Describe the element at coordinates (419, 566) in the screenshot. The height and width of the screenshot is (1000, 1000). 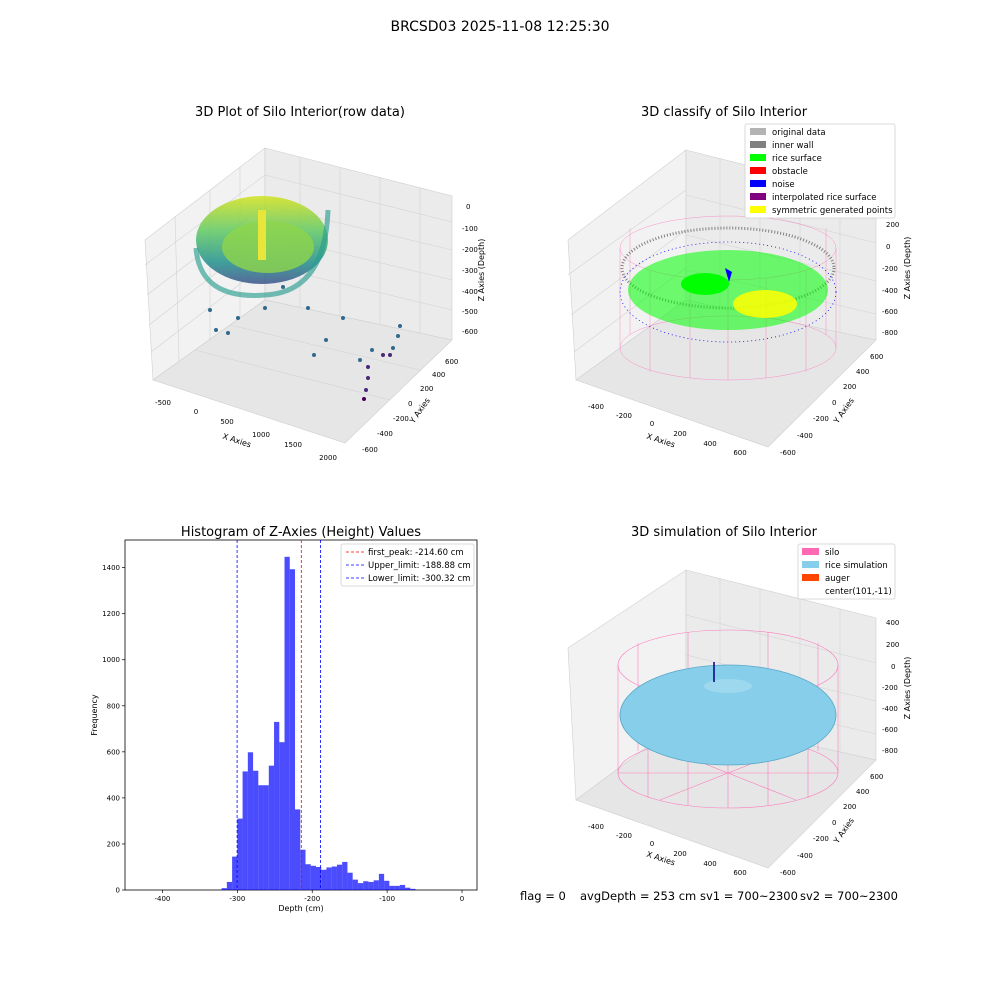
I see `legend-label: Upper_limit: -188.88 cm` at that location.